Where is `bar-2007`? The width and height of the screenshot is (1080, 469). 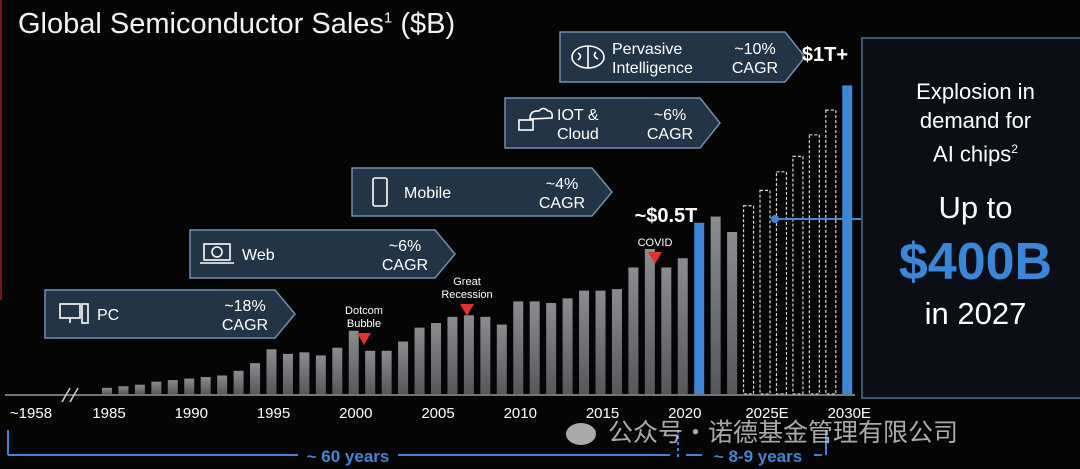
bar-2007 is located at coordinates (468, 354).